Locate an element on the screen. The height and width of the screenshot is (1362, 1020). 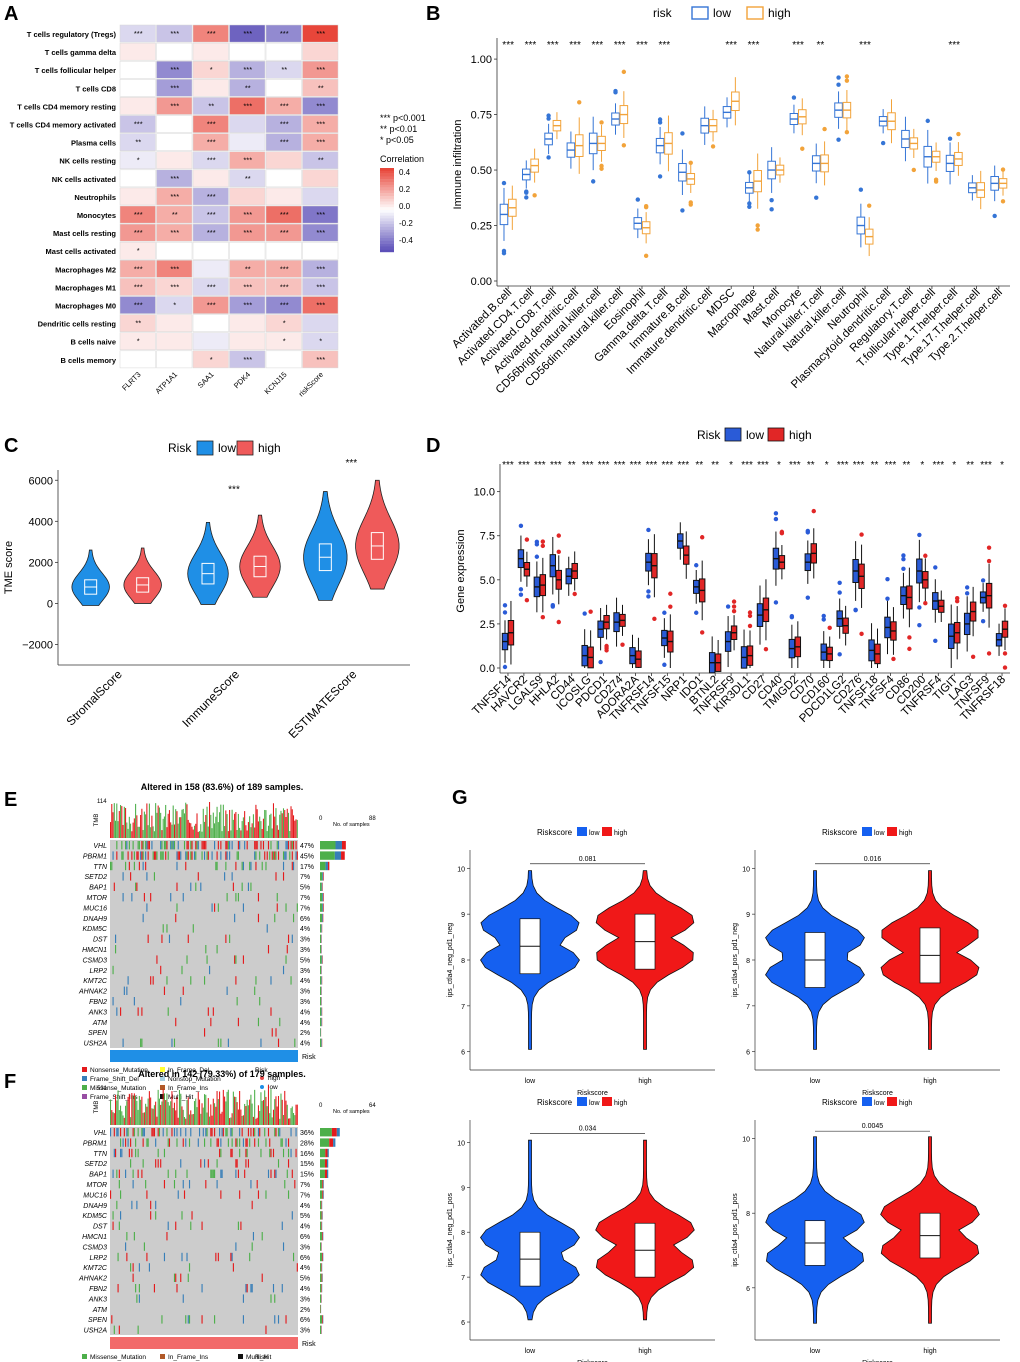
count-bar is located at coordinates (323, 1184).